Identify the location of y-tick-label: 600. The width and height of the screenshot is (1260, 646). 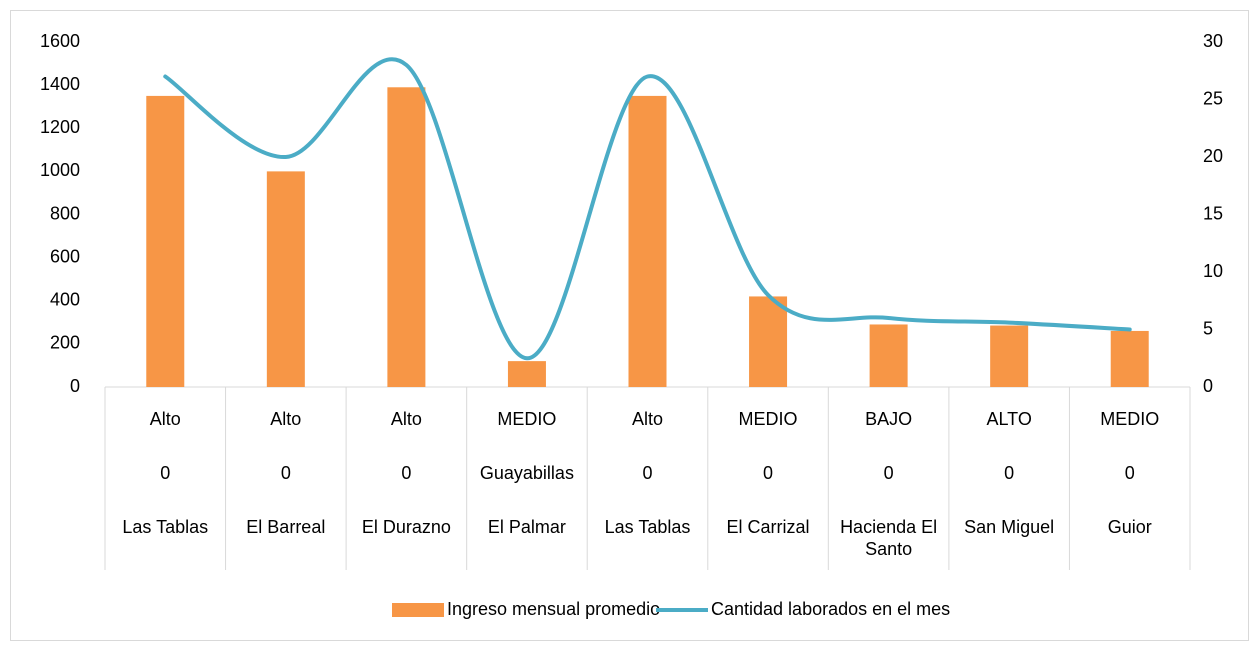
(65, 256).